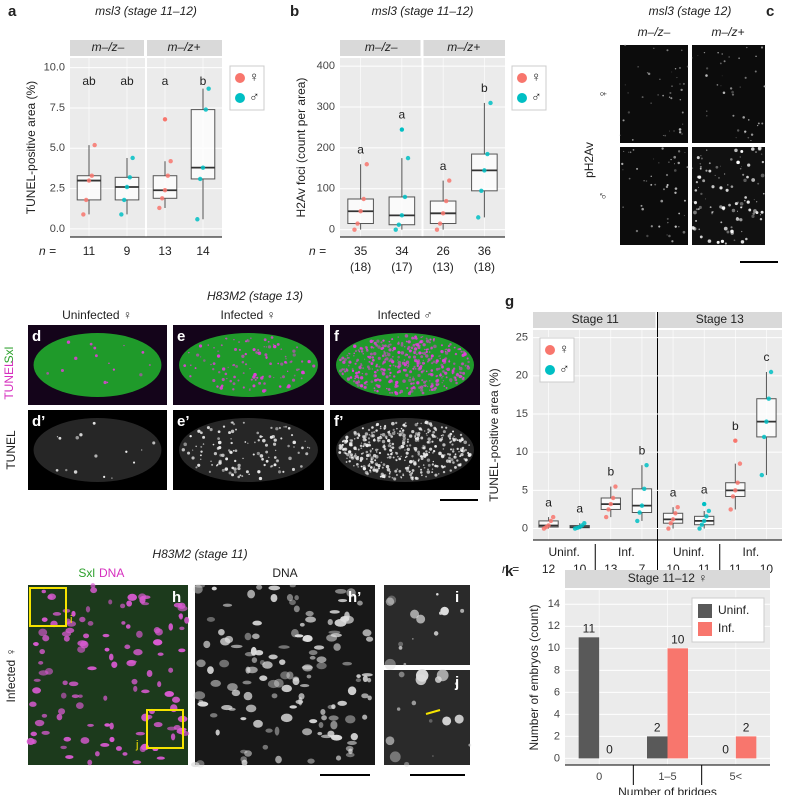 The image size is (788, 795). What do you see at coordinates (704, 504) in the screenshot?
I see `outlier` at bounding box center [704, 504].